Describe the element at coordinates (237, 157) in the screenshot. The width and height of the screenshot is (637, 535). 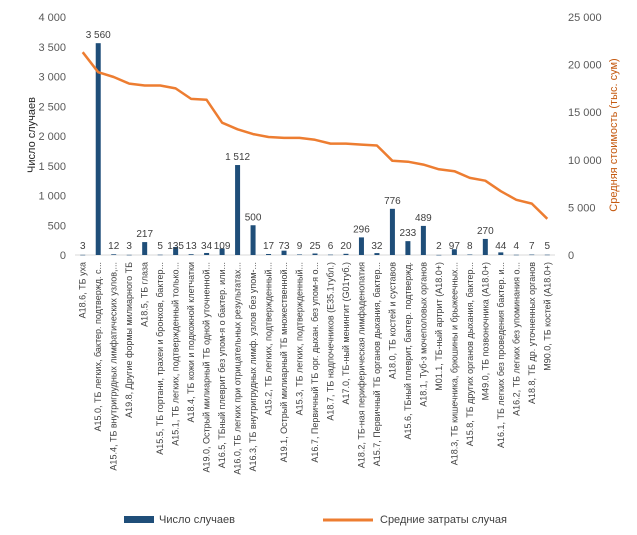
I see `bar-value-label: 1 512` at that location.